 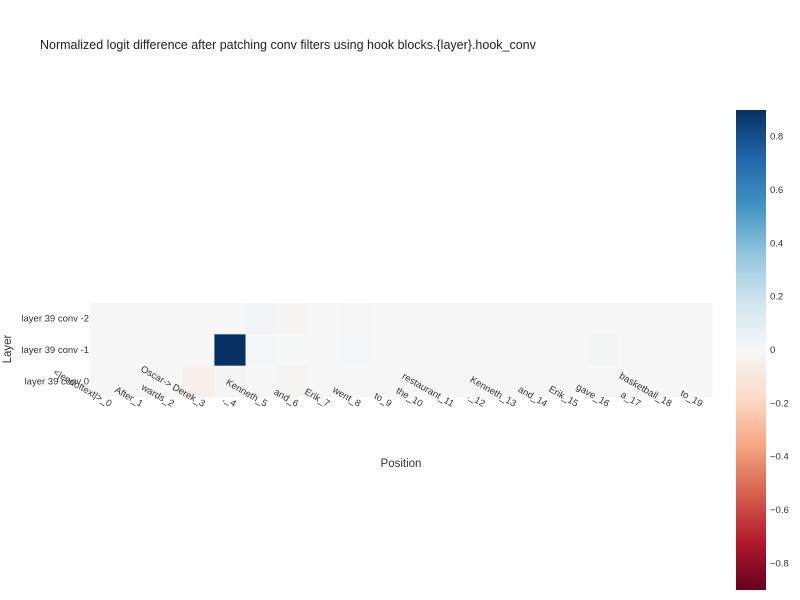 What do you see at coordinates (776, 243) in the screenshot?
I see `colorbar-tick-label: 0.4` at bounding box center [776, 243].